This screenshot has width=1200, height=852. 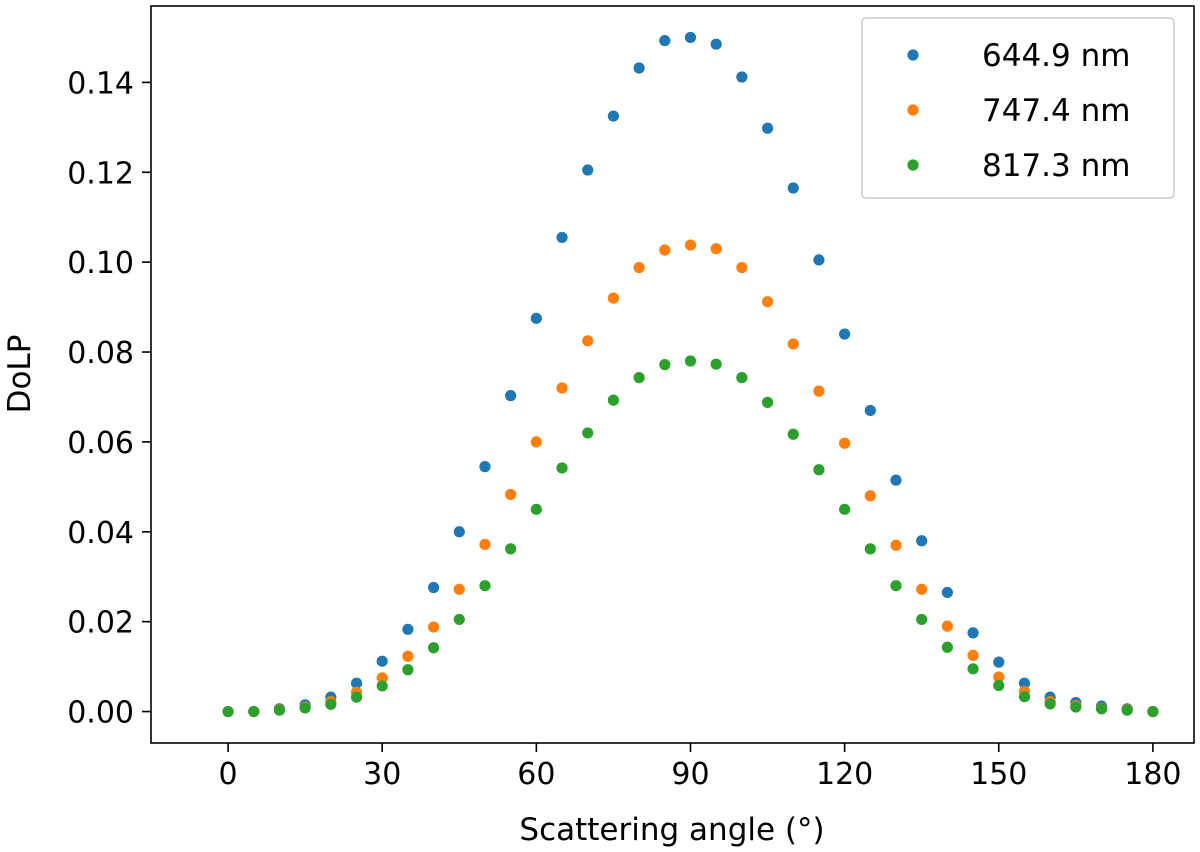 I want to click on y-tick-label: 0.14, so click(x=100, y=83).